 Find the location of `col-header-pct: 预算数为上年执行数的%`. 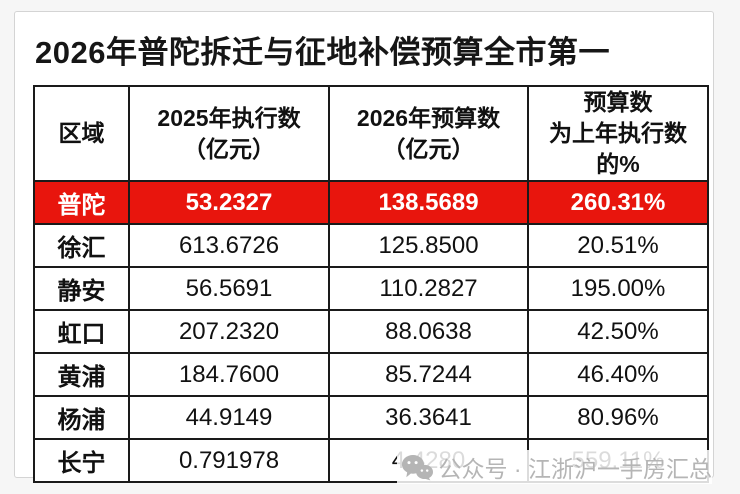

col-header-pct: 预算数为上年执行数的% is located at coordinates (618, 133).